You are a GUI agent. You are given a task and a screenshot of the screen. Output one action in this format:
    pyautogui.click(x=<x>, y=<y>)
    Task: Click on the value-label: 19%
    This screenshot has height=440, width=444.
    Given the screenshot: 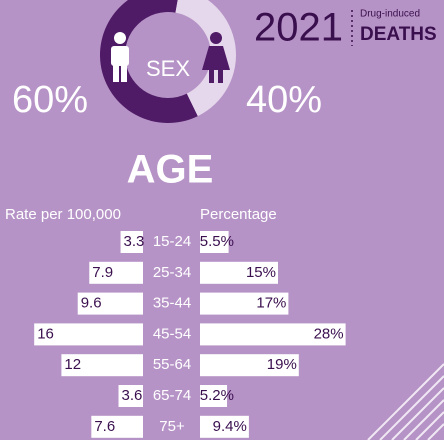 What is the action you would take?
    pyautogui.click(x=282, y=364)
    